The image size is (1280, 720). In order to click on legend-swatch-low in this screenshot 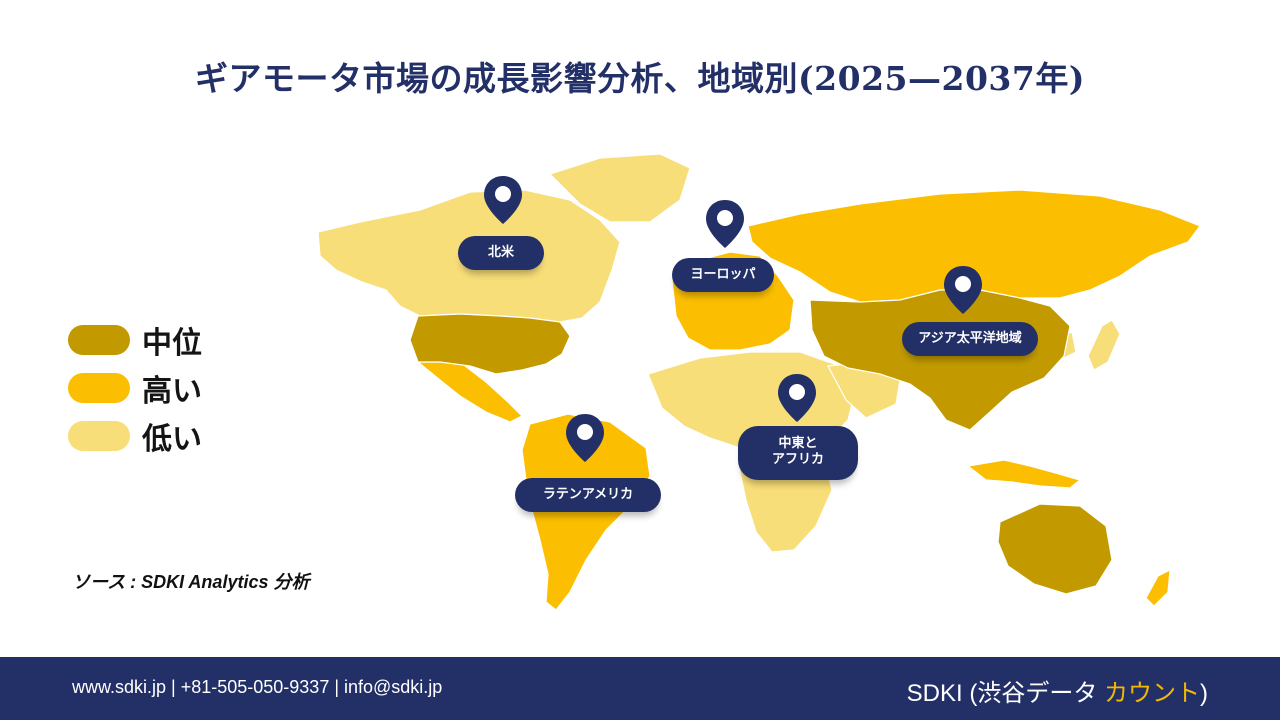, I will do `click(99, 436)`.